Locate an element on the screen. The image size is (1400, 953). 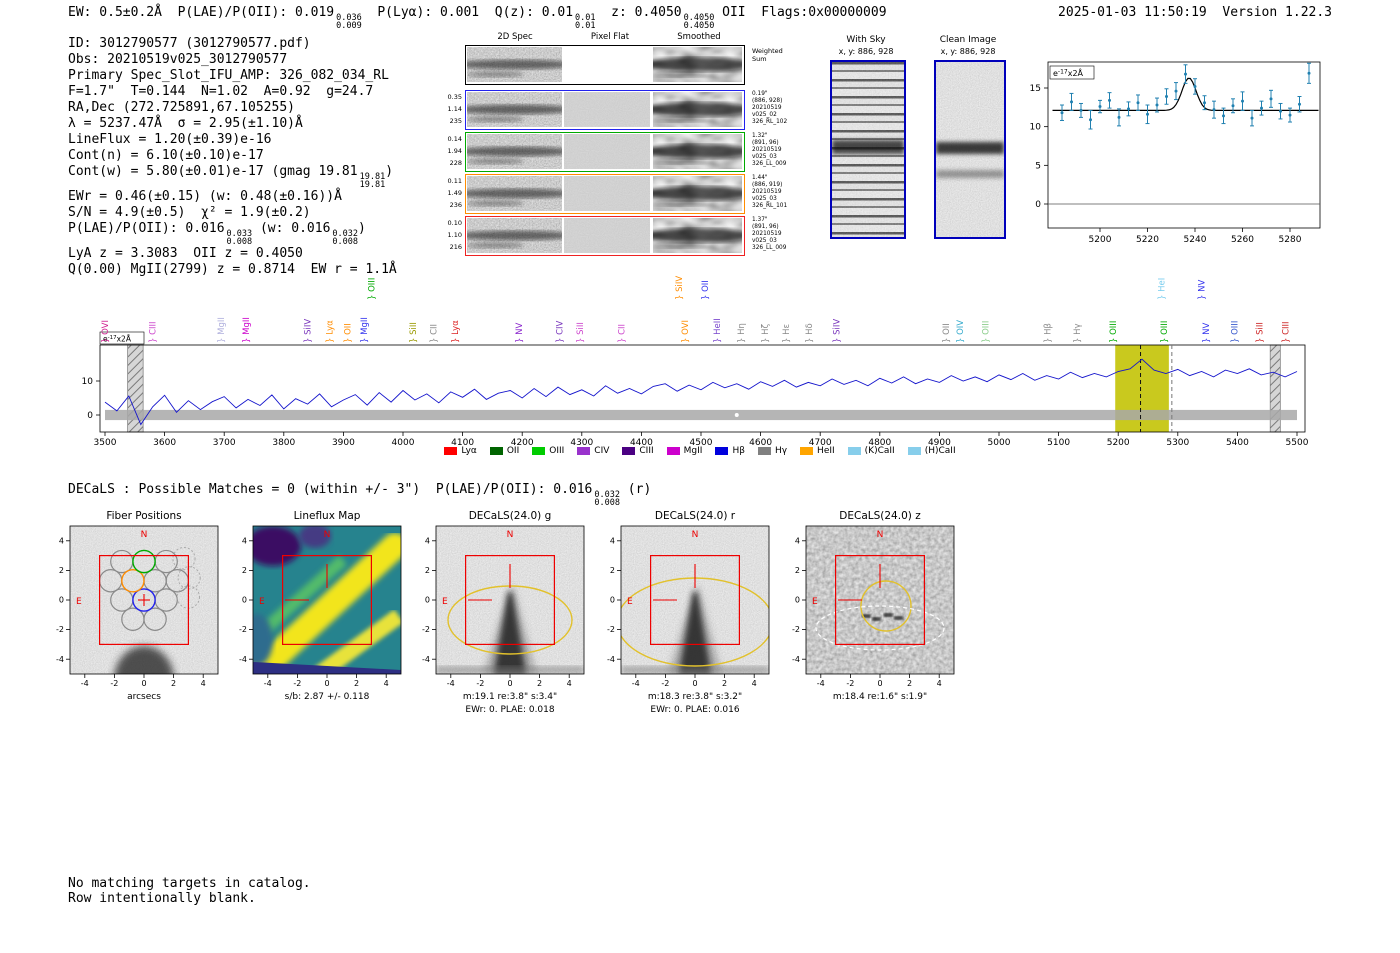
legend-label: Lyα is located at coordinates (469, 451).